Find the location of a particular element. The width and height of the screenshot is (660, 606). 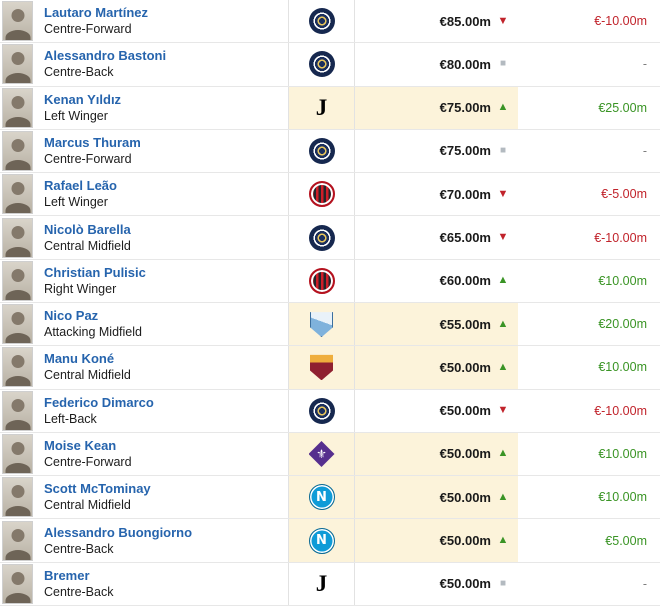

player-name-link: Rafael Leão is located at coordinates (80, 186).